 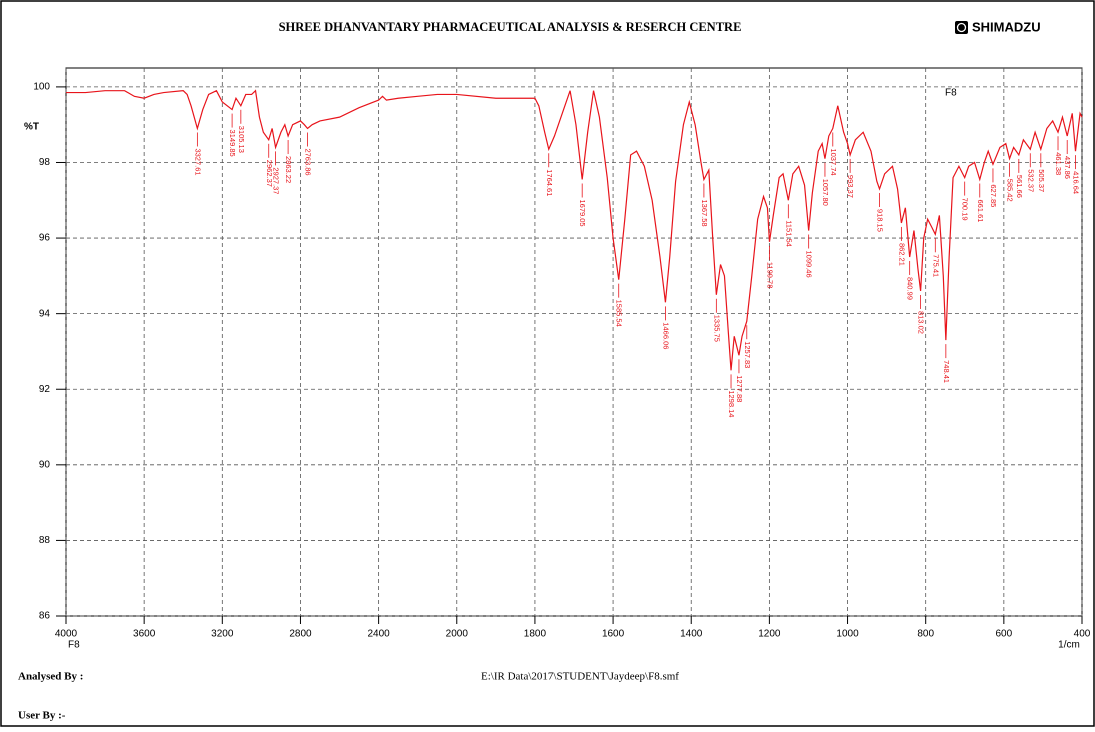 I want to click on user-by: User By :-, so click(x=42, y=716).